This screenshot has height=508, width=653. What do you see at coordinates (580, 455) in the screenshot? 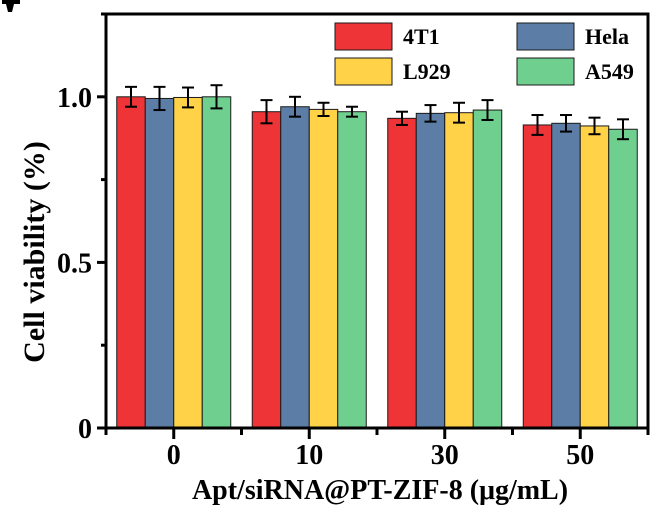
I see `x-tick-label: 50` at bounding box center [580, 455].